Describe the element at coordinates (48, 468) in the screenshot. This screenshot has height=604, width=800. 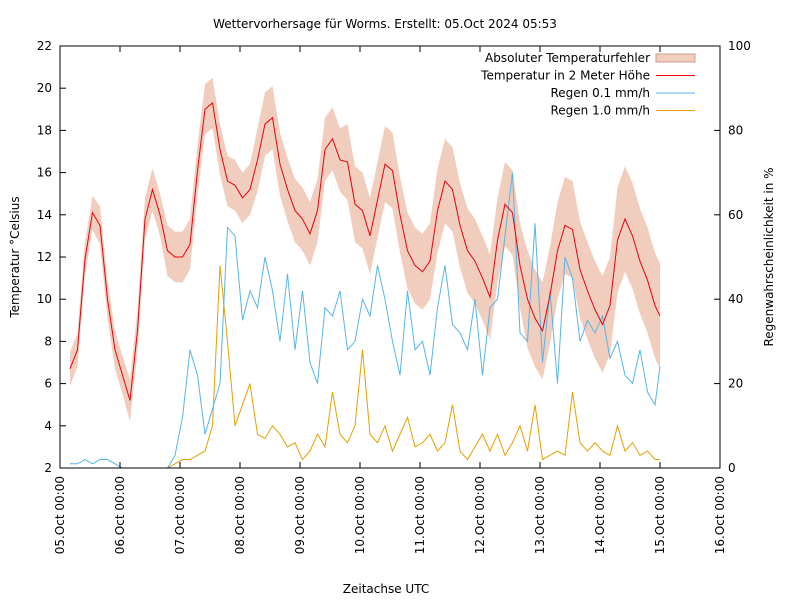
I see `y-tick-label: 2` at that location.